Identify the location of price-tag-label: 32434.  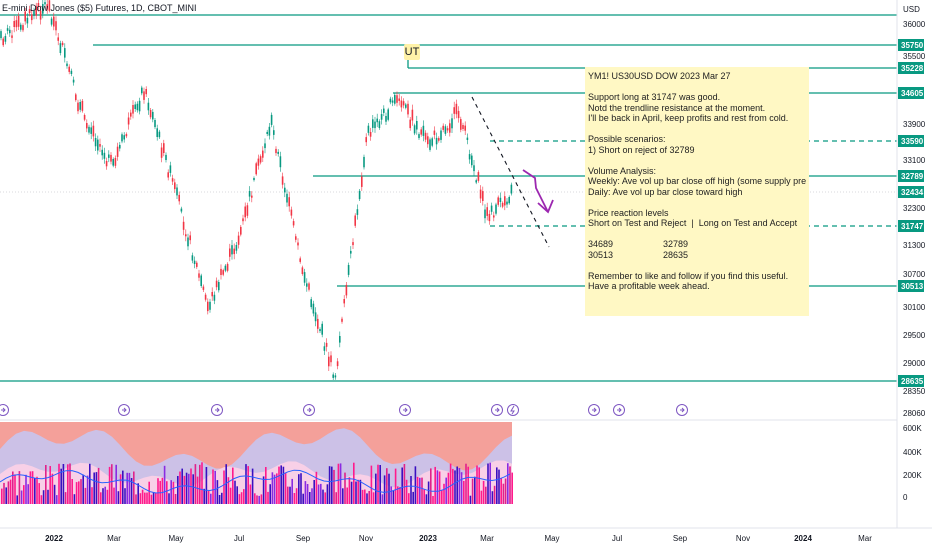
(912, 192).